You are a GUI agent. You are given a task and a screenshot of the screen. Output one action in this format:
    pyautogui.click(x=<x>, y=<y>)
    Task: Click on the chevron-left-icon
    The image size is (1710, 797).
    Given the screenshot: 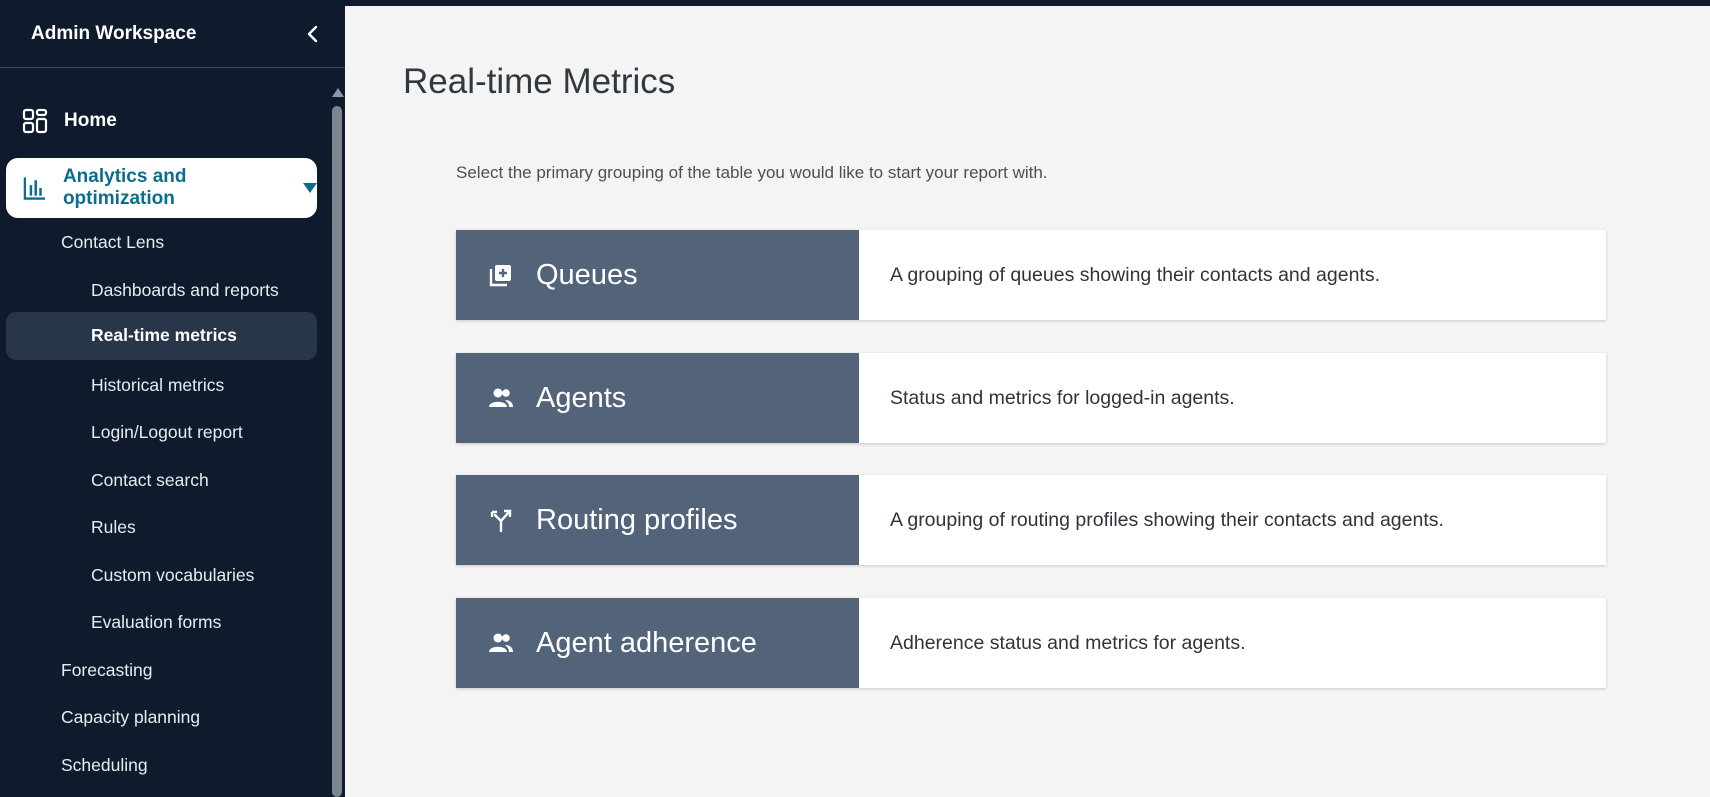 What is the action you would take?
    pyautogui.click(x=312, y=33)
    